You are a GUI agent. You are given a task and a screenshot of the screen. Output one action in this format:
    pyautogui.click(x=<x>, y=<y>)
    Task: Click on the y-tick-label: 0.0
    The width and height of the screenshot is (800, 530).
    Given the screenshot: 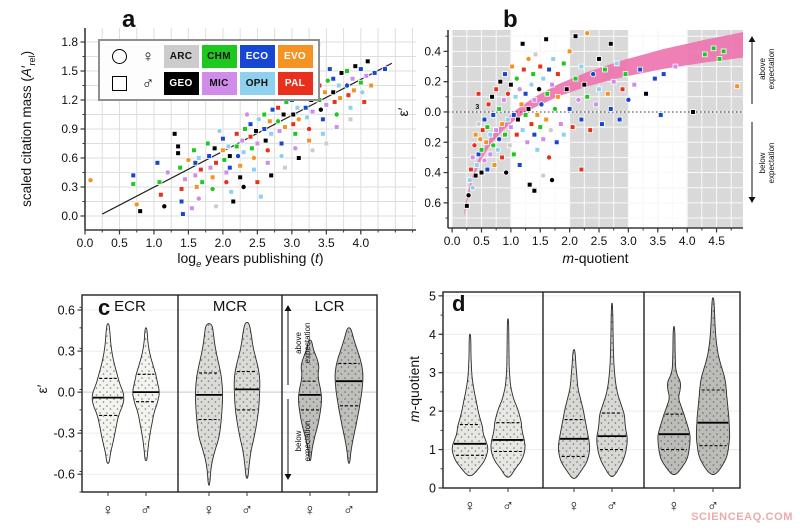 What is the action you would take?
    pyautogui.click(x=66, y=393)
    